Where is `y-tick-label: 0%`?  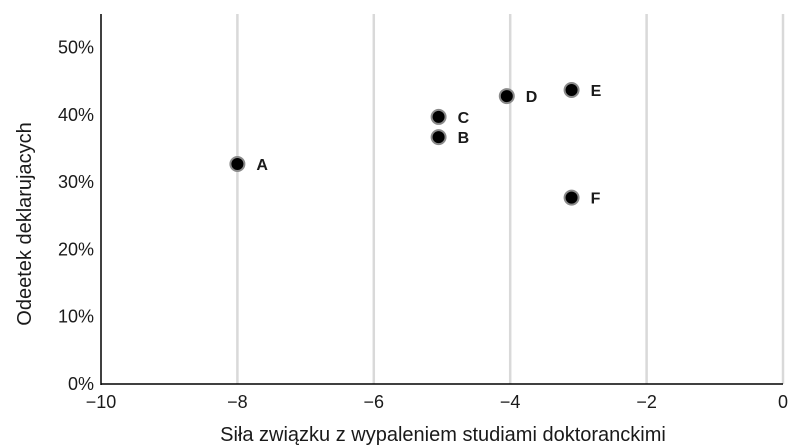 y-tick-label: 0% is located at coordinates (81, 384).